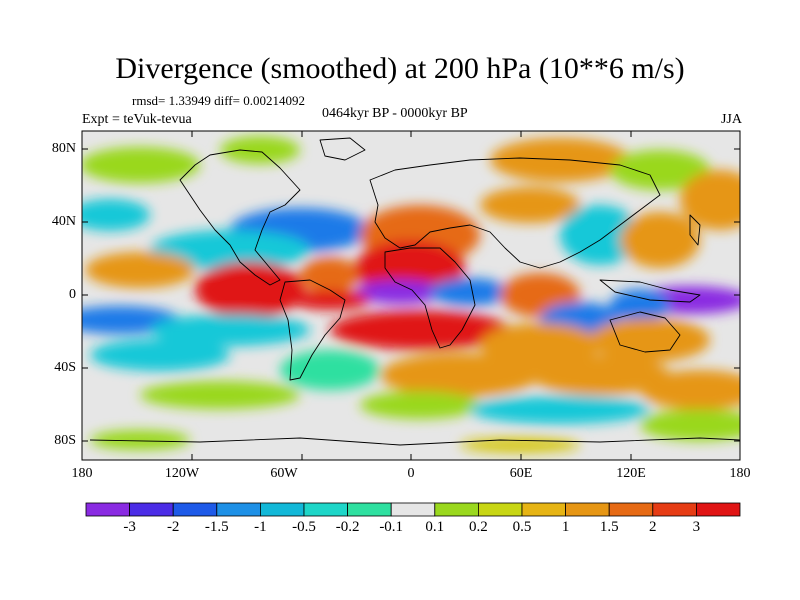 The width and height of the screenshot is (800, 600). Describe the element at coordinates (65, 367) in the screenshot. I see `lat-label-40s: 40S` at that location.